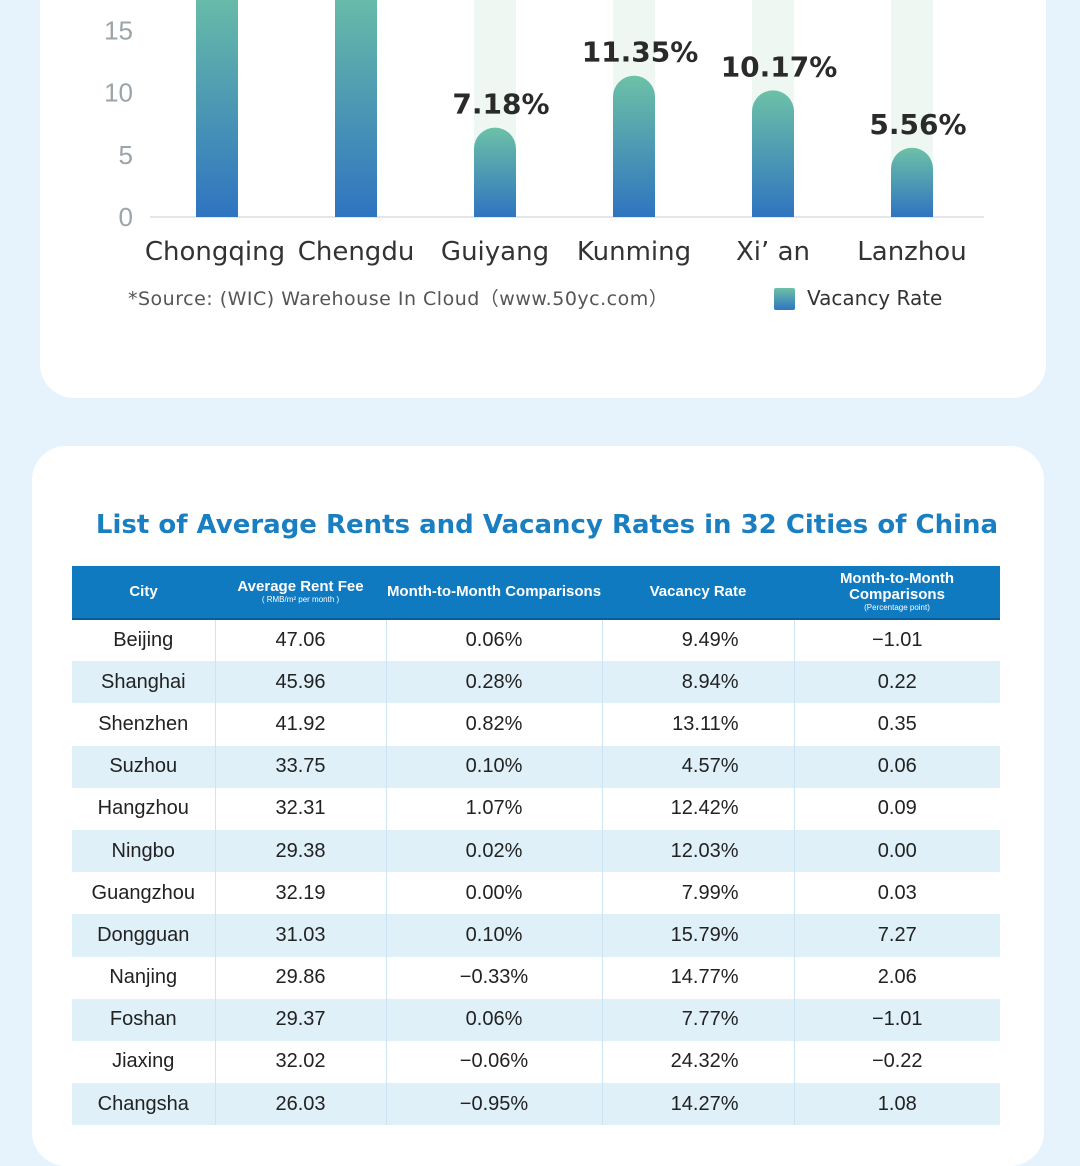  I want to click on cell-average-rent: 29.37, so click(300, 1019).